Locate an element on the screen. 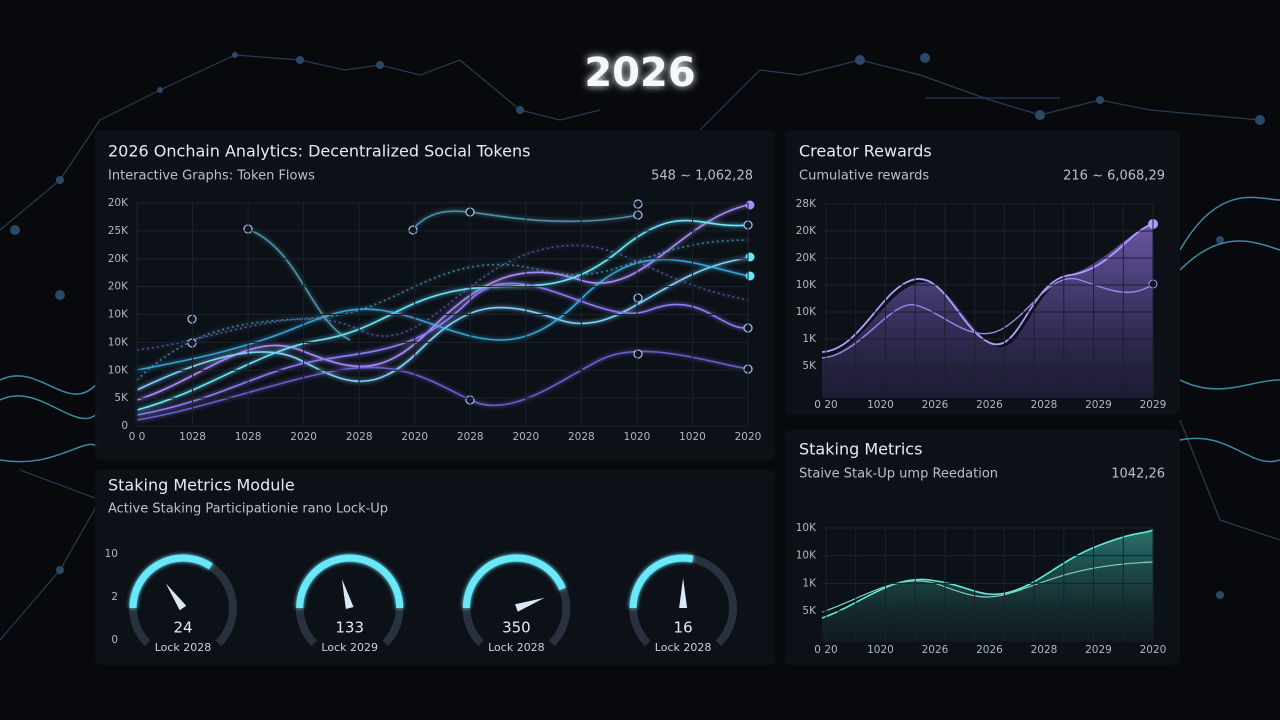  gauge-value: 16 is located at coordinates (683, 628).